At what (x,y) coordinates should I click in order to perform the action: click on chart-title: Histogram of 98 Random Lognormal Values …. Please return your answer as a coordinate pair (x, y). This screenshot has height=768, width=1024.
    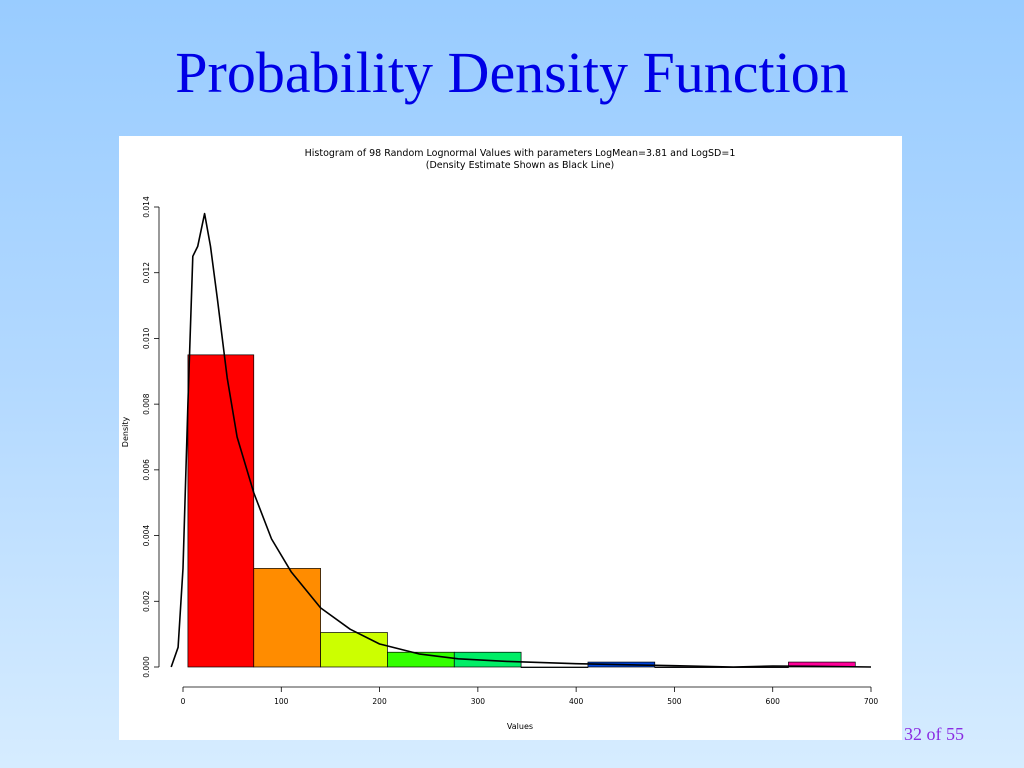
    Looking at the image, I should click on (520, 153).